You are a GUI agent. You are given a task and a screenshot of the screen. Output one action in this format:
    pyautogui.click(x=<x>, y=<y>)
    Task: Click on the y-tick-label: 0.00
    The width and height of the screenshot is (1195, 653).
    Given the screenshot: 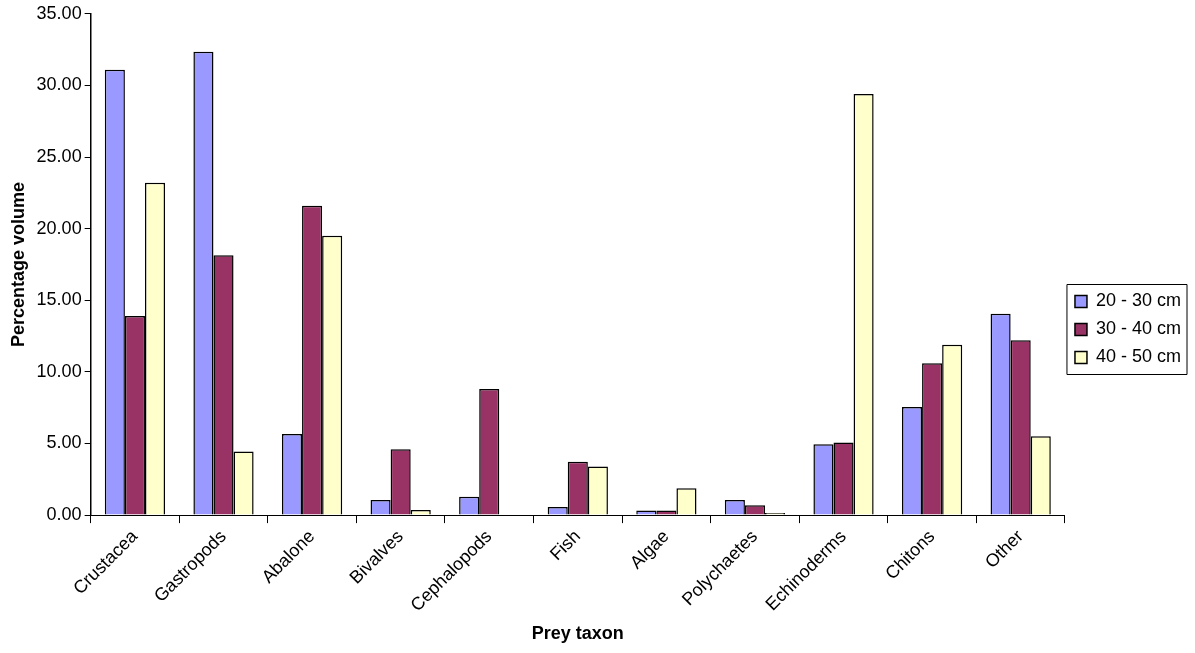 What is the action you would take?
    pyautogui.click(x=64, y=514)
    